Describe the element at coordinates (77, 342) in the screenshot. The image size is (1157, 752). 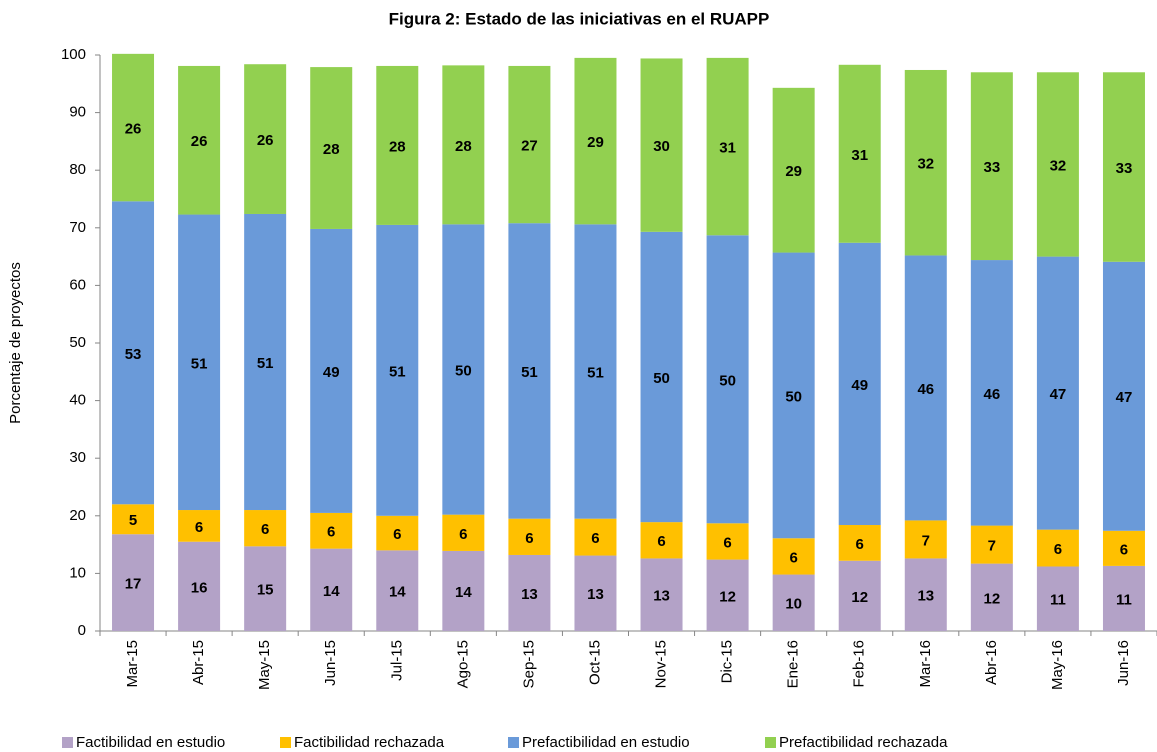
I see `y-tick-label: 50` at that location.